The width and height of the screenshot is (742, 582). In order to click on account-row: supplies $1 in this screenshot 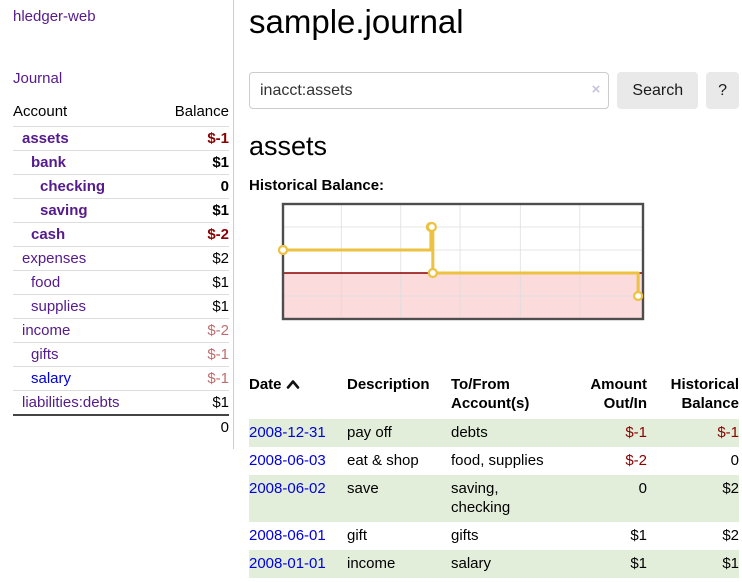, I will do `click(121, 306)`.